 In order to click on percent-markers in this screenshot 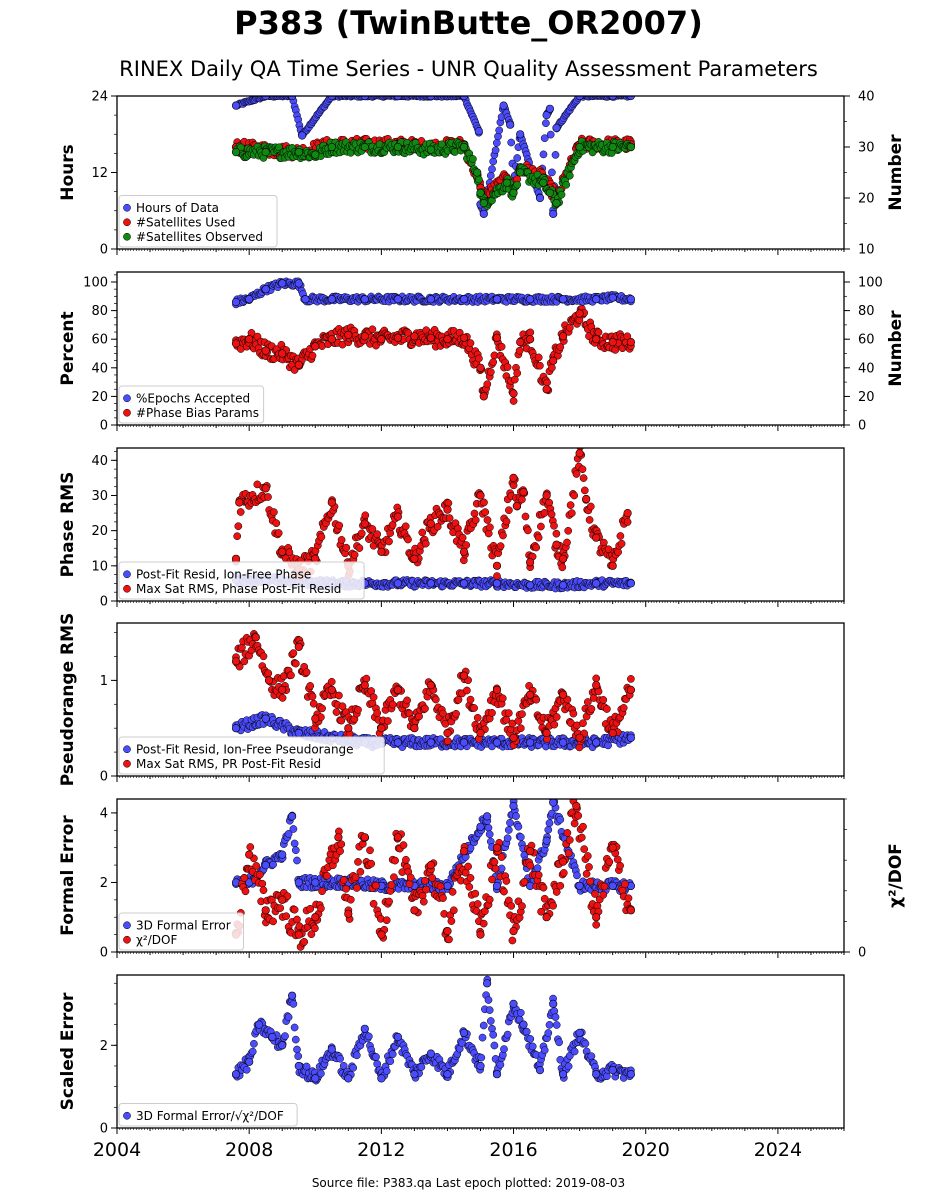, I will do `click(433, 341)`.